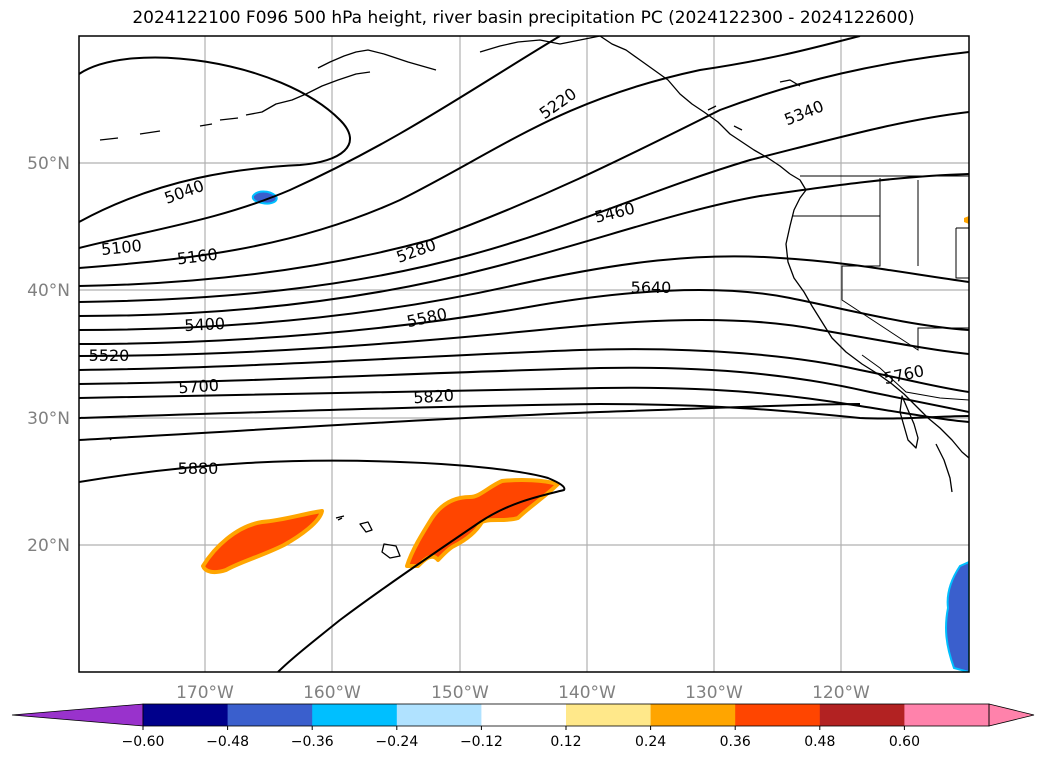 This screenshot has height=765, width=1047. I want to click on contour-label: 5880, so click(198, 468).